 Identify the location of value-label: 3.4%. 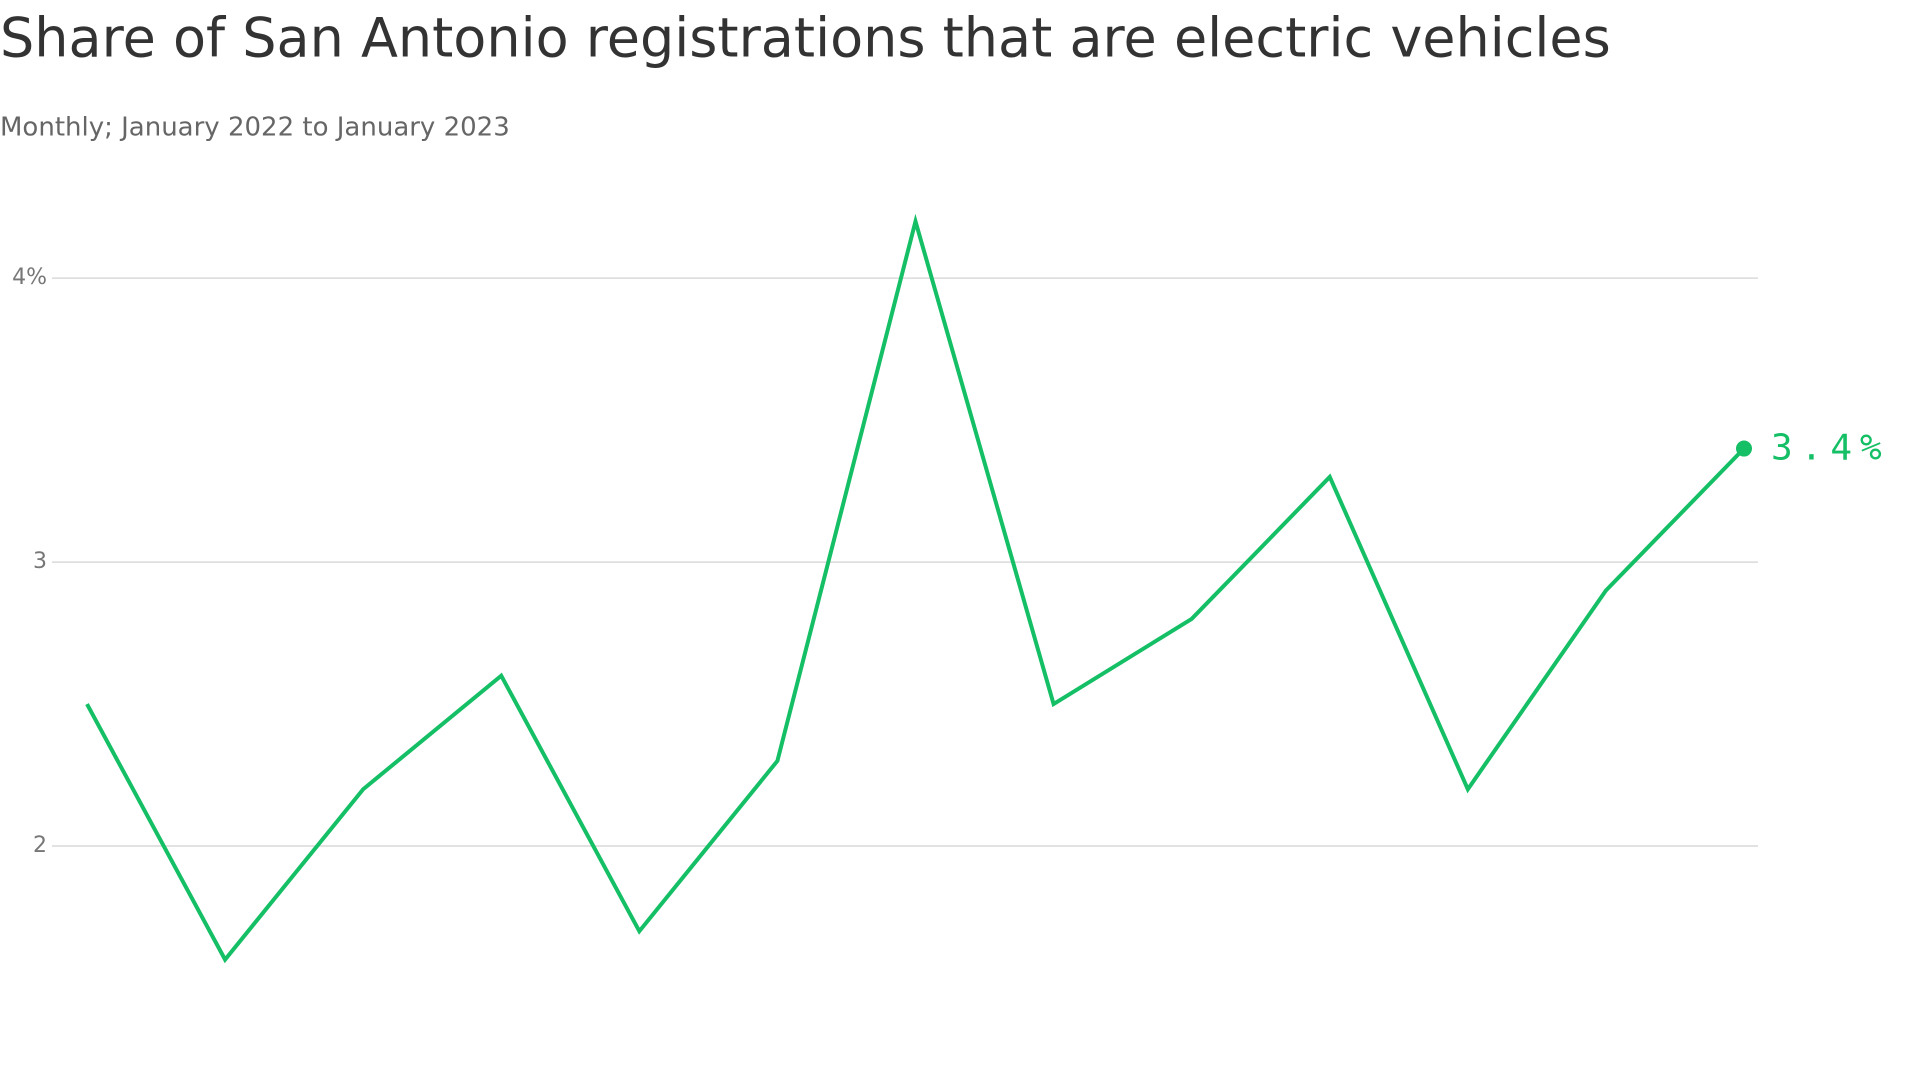
(1830, 448).